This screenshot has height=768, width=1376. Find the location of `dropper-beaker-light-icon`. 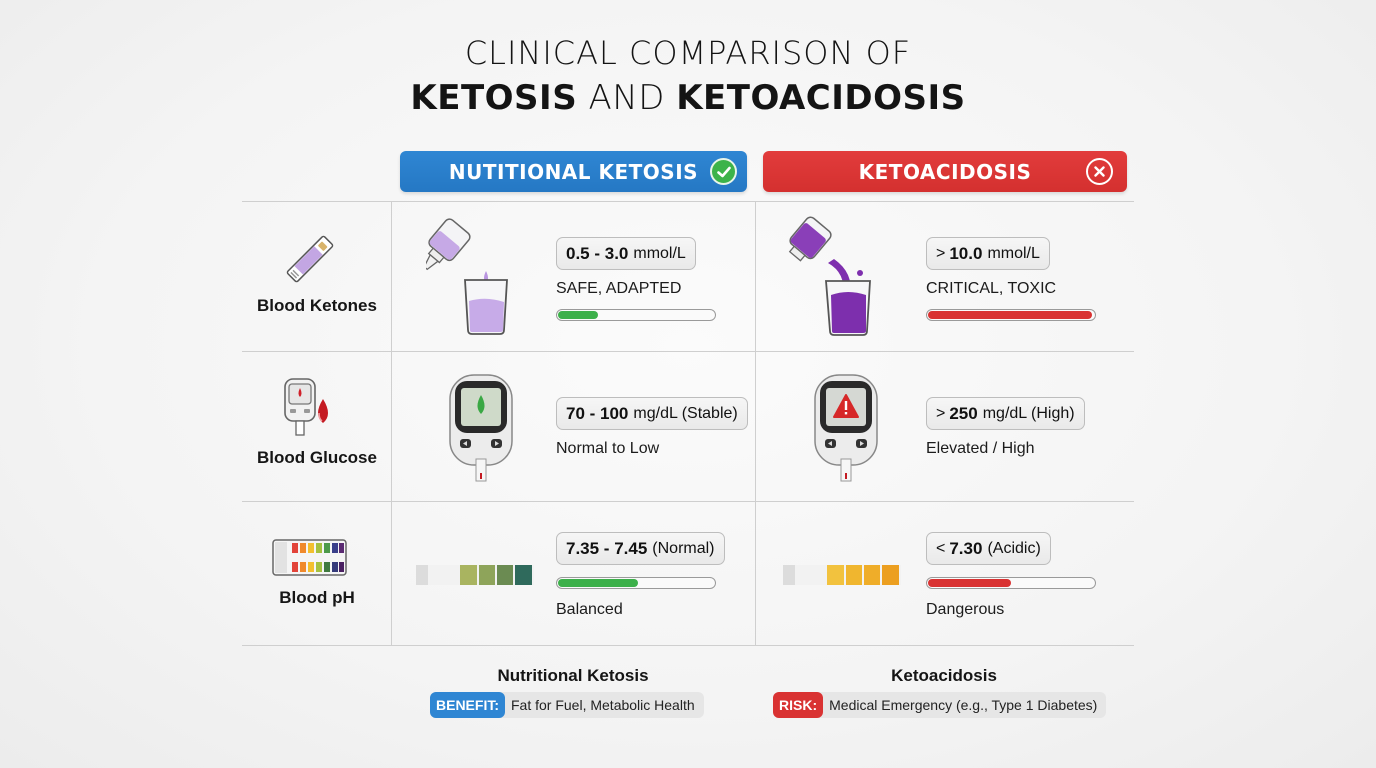

dropper-beaker-light-icon is located at coordinates (472, 279).